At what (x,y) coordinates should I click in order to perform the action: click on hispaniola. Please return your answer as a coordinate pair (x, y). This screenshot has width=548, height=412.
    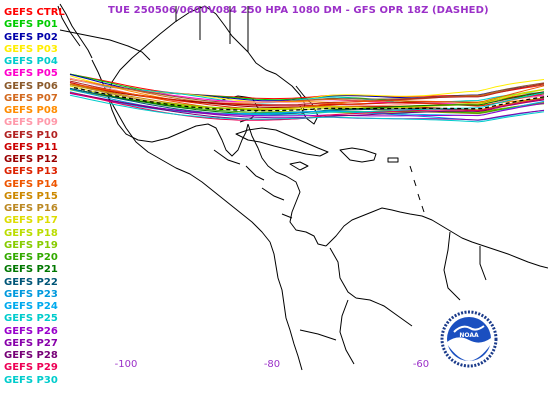
    Looking at the image, I should click on (358, 155).